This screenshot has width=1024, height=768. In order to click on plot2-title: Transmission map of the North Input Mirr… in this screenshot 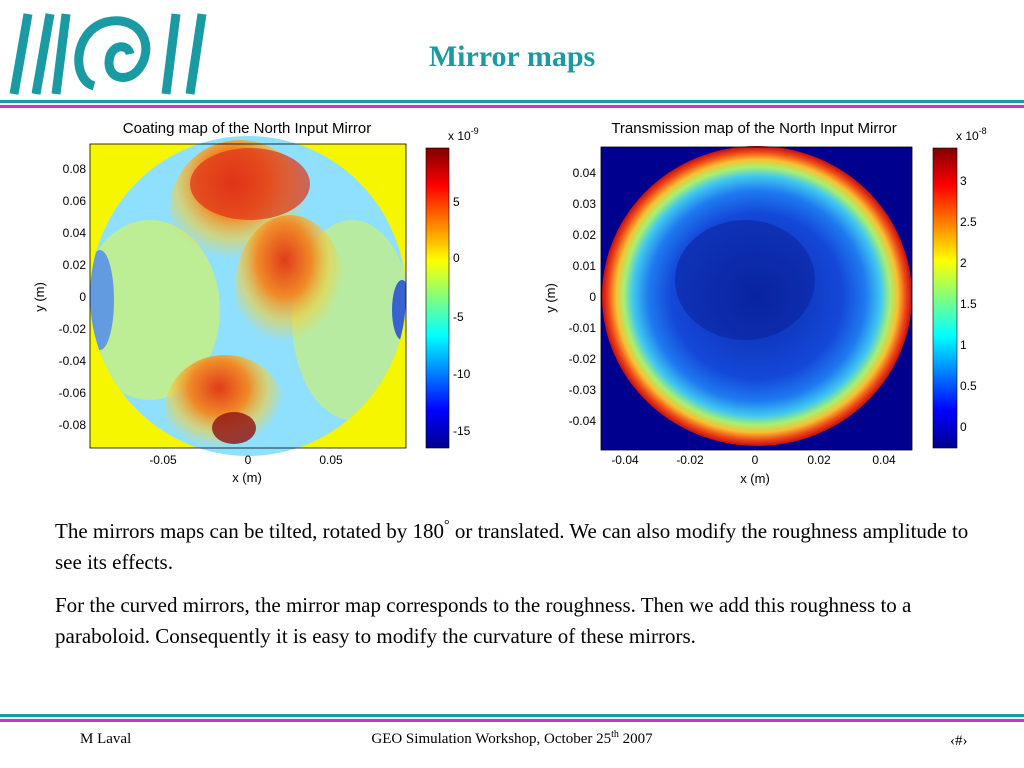, I will do `click(753, 128)`.